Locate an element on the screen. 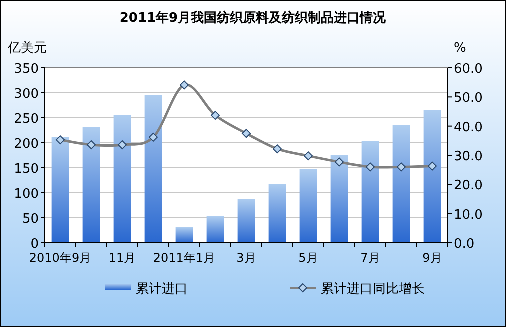 The height and width of the screenshot is (327, 506). x-tick-label: 9月 is located at coordinates (432, 258).